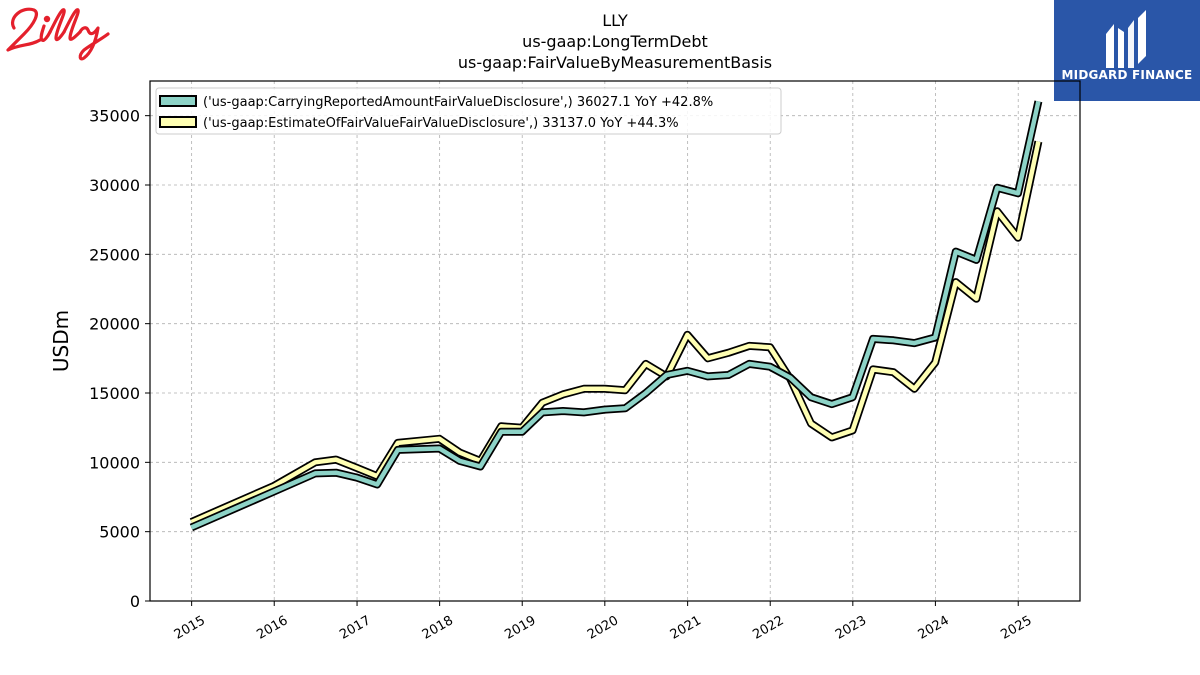 The width and height of the screenshot is (1200, 675). Describe the element at coordinates (58, 34) in the screenshot. I see `lilly-logo` at that location.